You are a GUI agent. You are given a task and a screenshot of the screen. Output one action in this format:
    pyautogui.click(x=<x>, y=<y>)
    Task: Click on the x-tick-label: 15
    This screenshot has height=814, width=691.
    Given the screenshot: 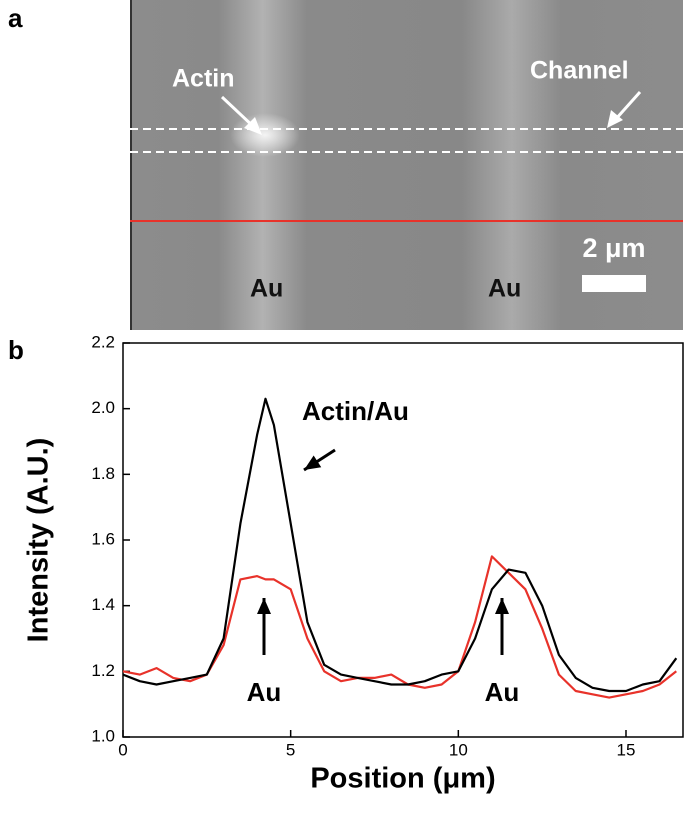 What is the action you would take?
    pyautogui.click(x=626, y=749)
    